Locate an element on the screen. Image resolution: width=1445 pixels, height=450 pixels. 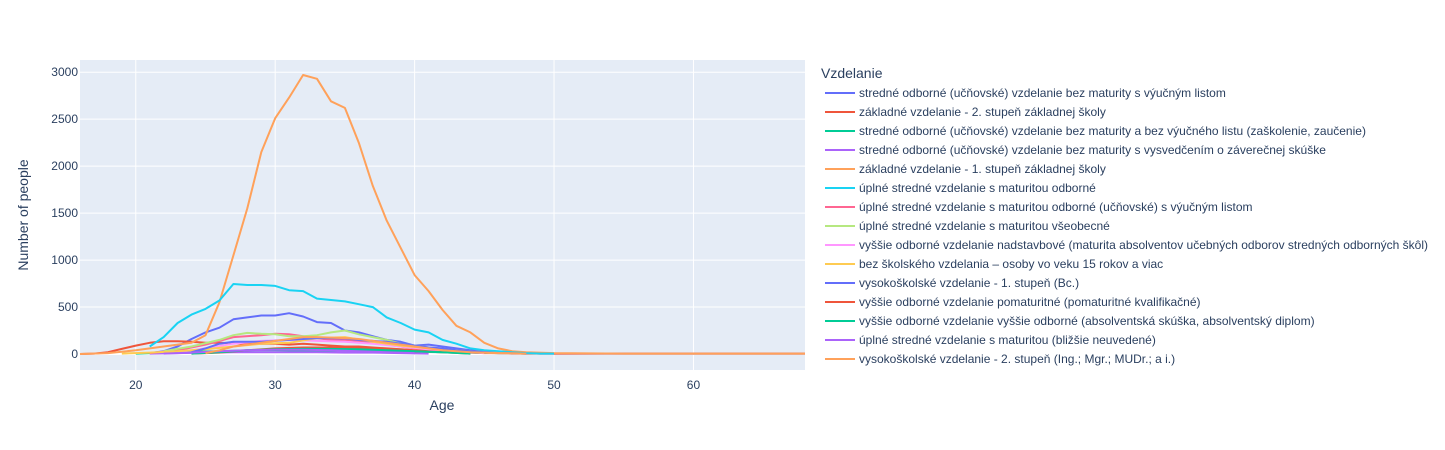
y-tick-label: 500 is located at coordinates (68, 307).